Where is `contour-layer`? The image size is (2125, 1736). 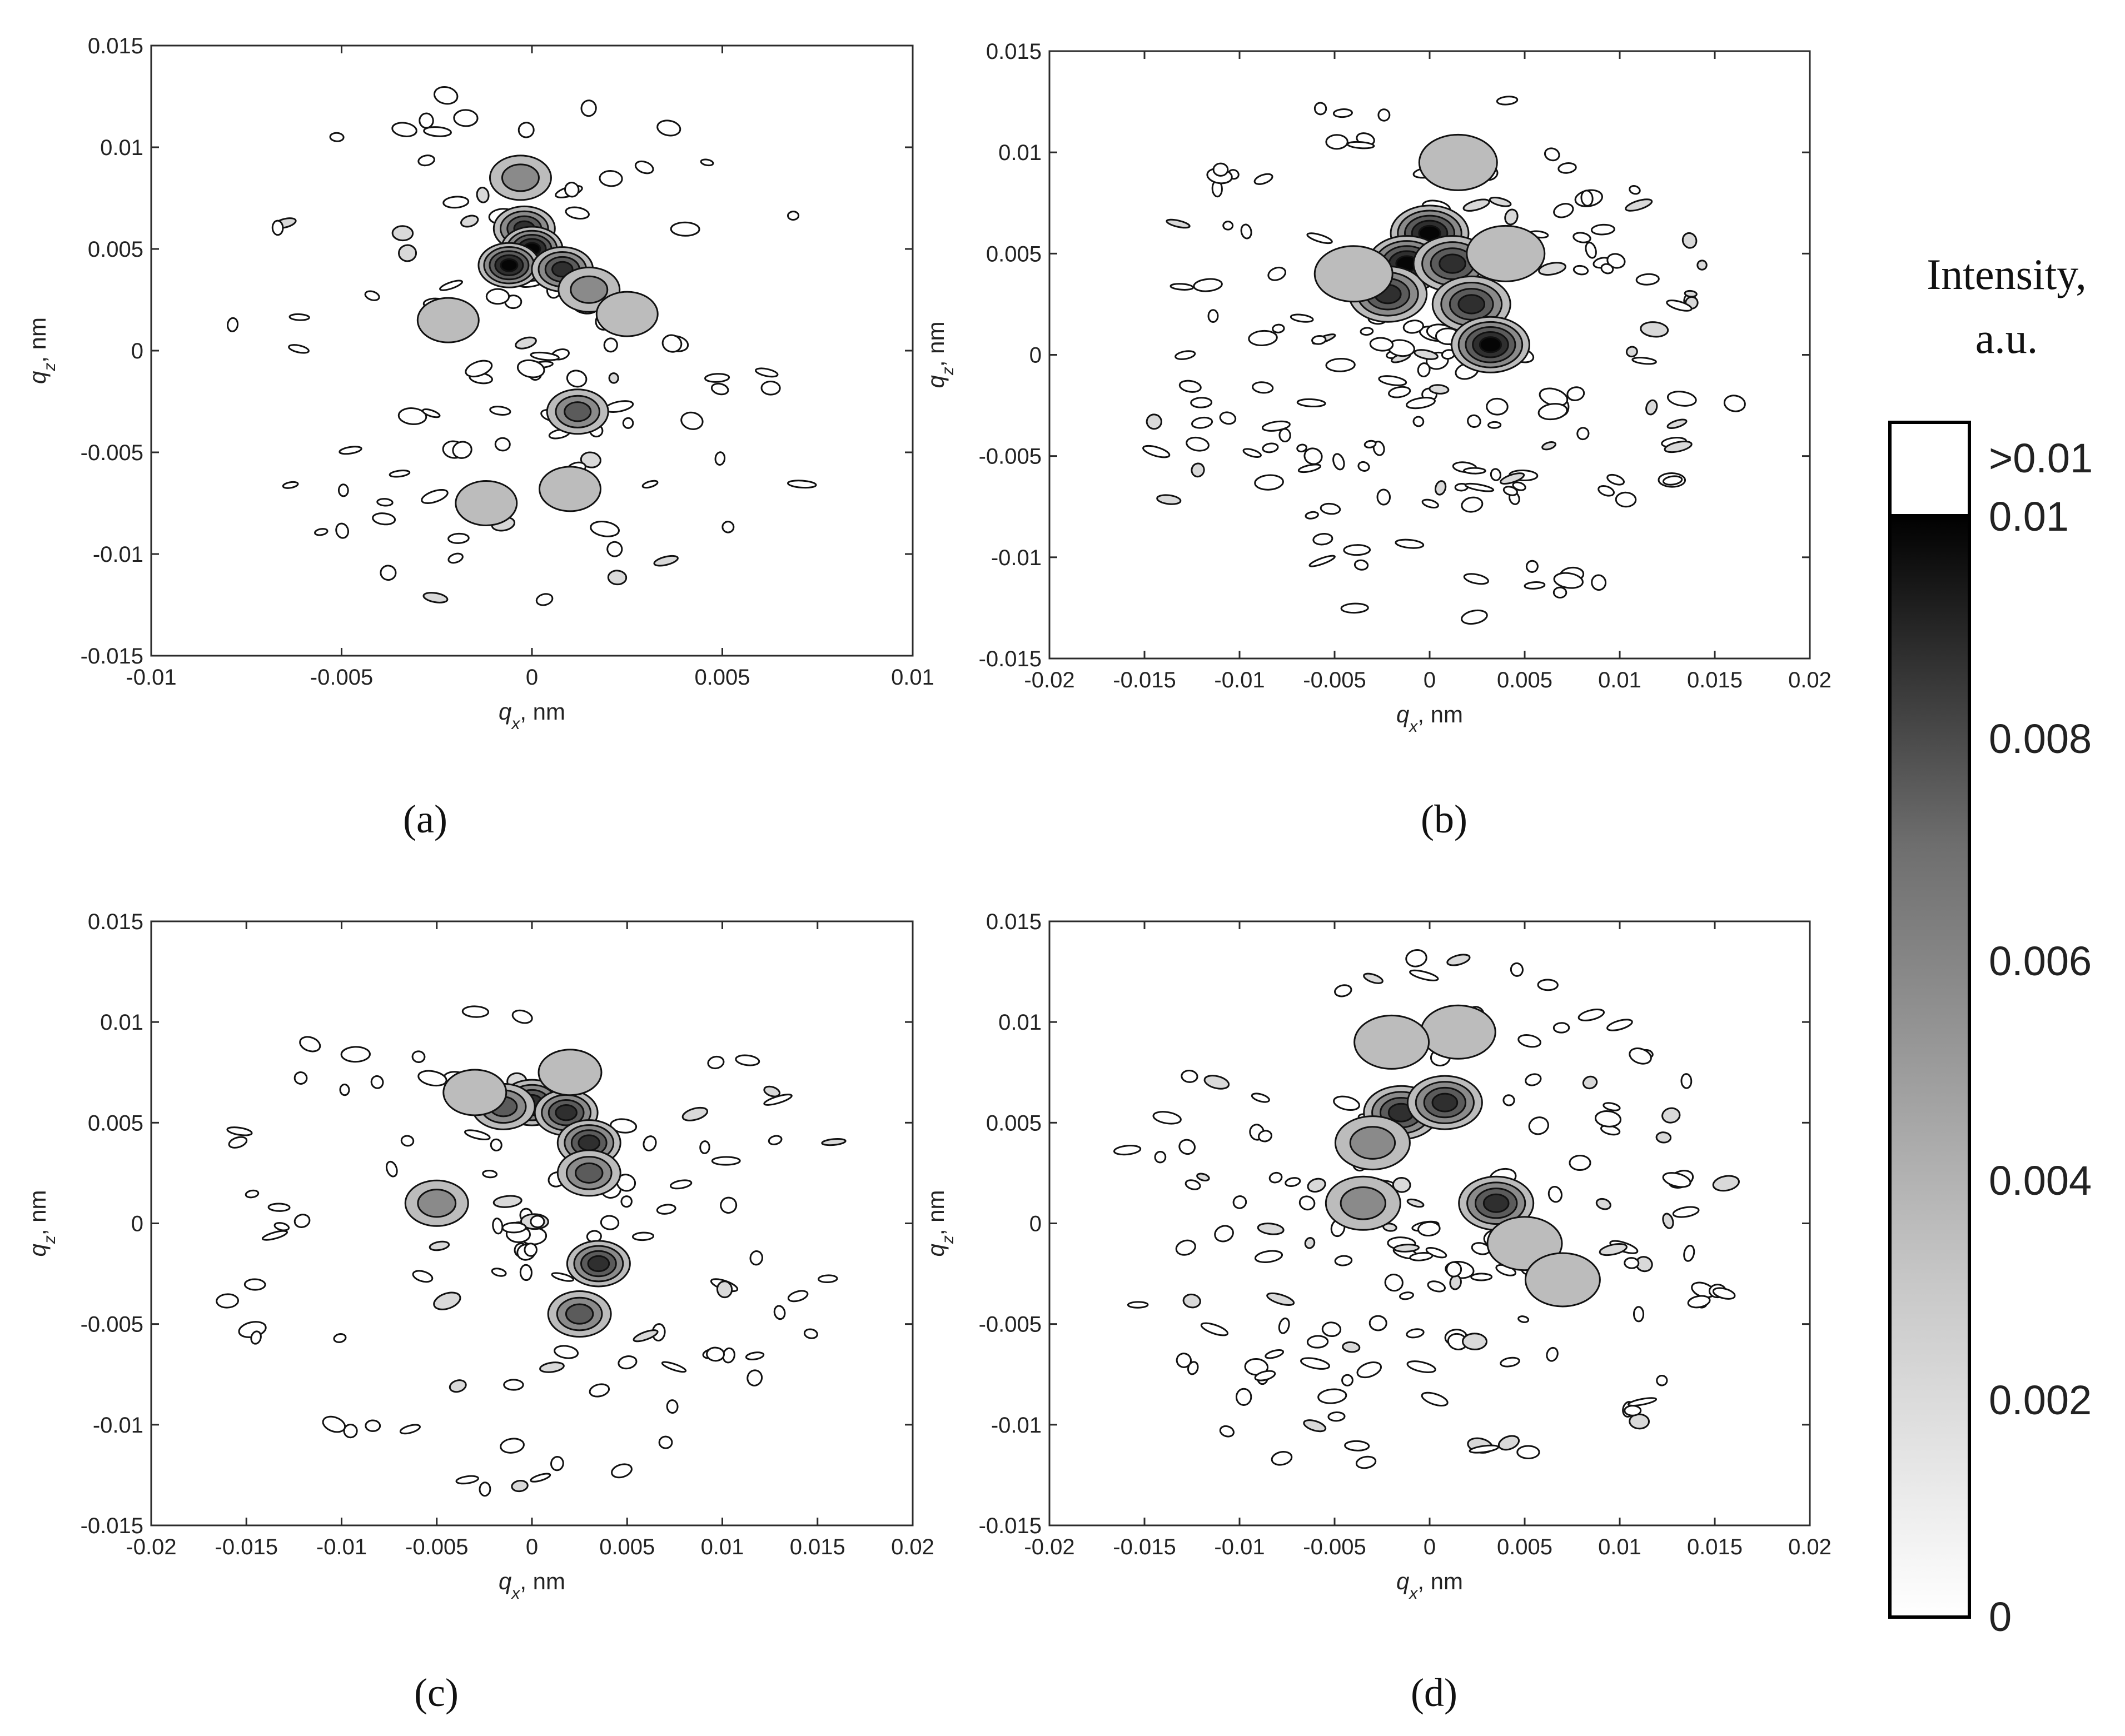
contour-layer is located at coordinates (522, 346).